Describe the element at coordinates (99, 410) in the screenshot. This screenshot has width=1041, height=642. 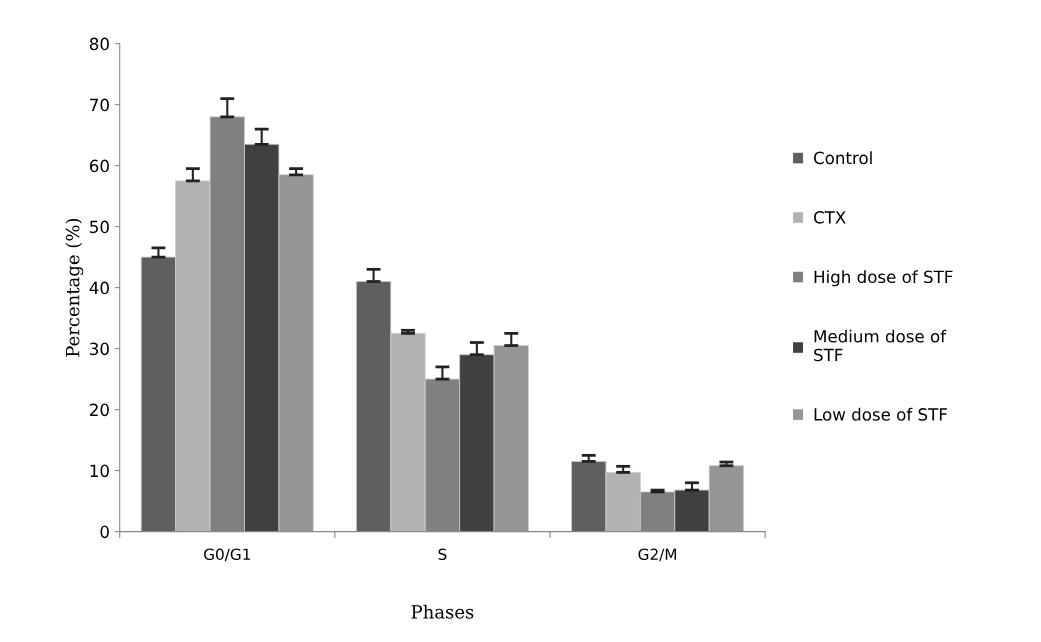
I see `y-tick-label: 20` at that location.